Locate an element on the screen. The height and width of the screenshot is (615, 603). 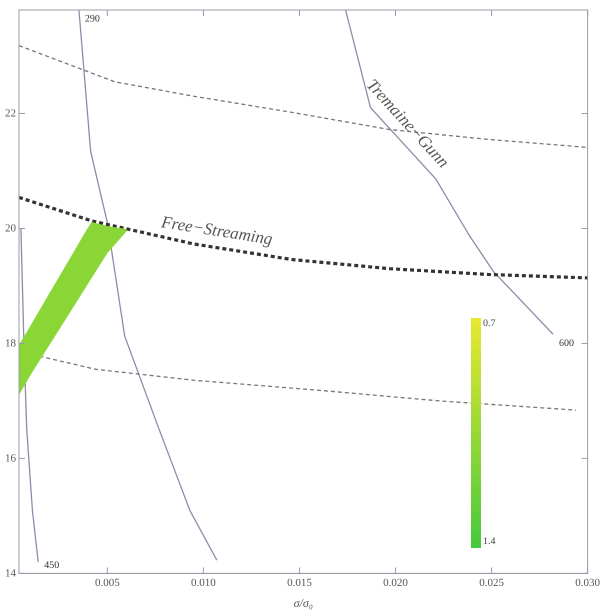
y-tick-label: 14 is located at coordinates (10, 573).